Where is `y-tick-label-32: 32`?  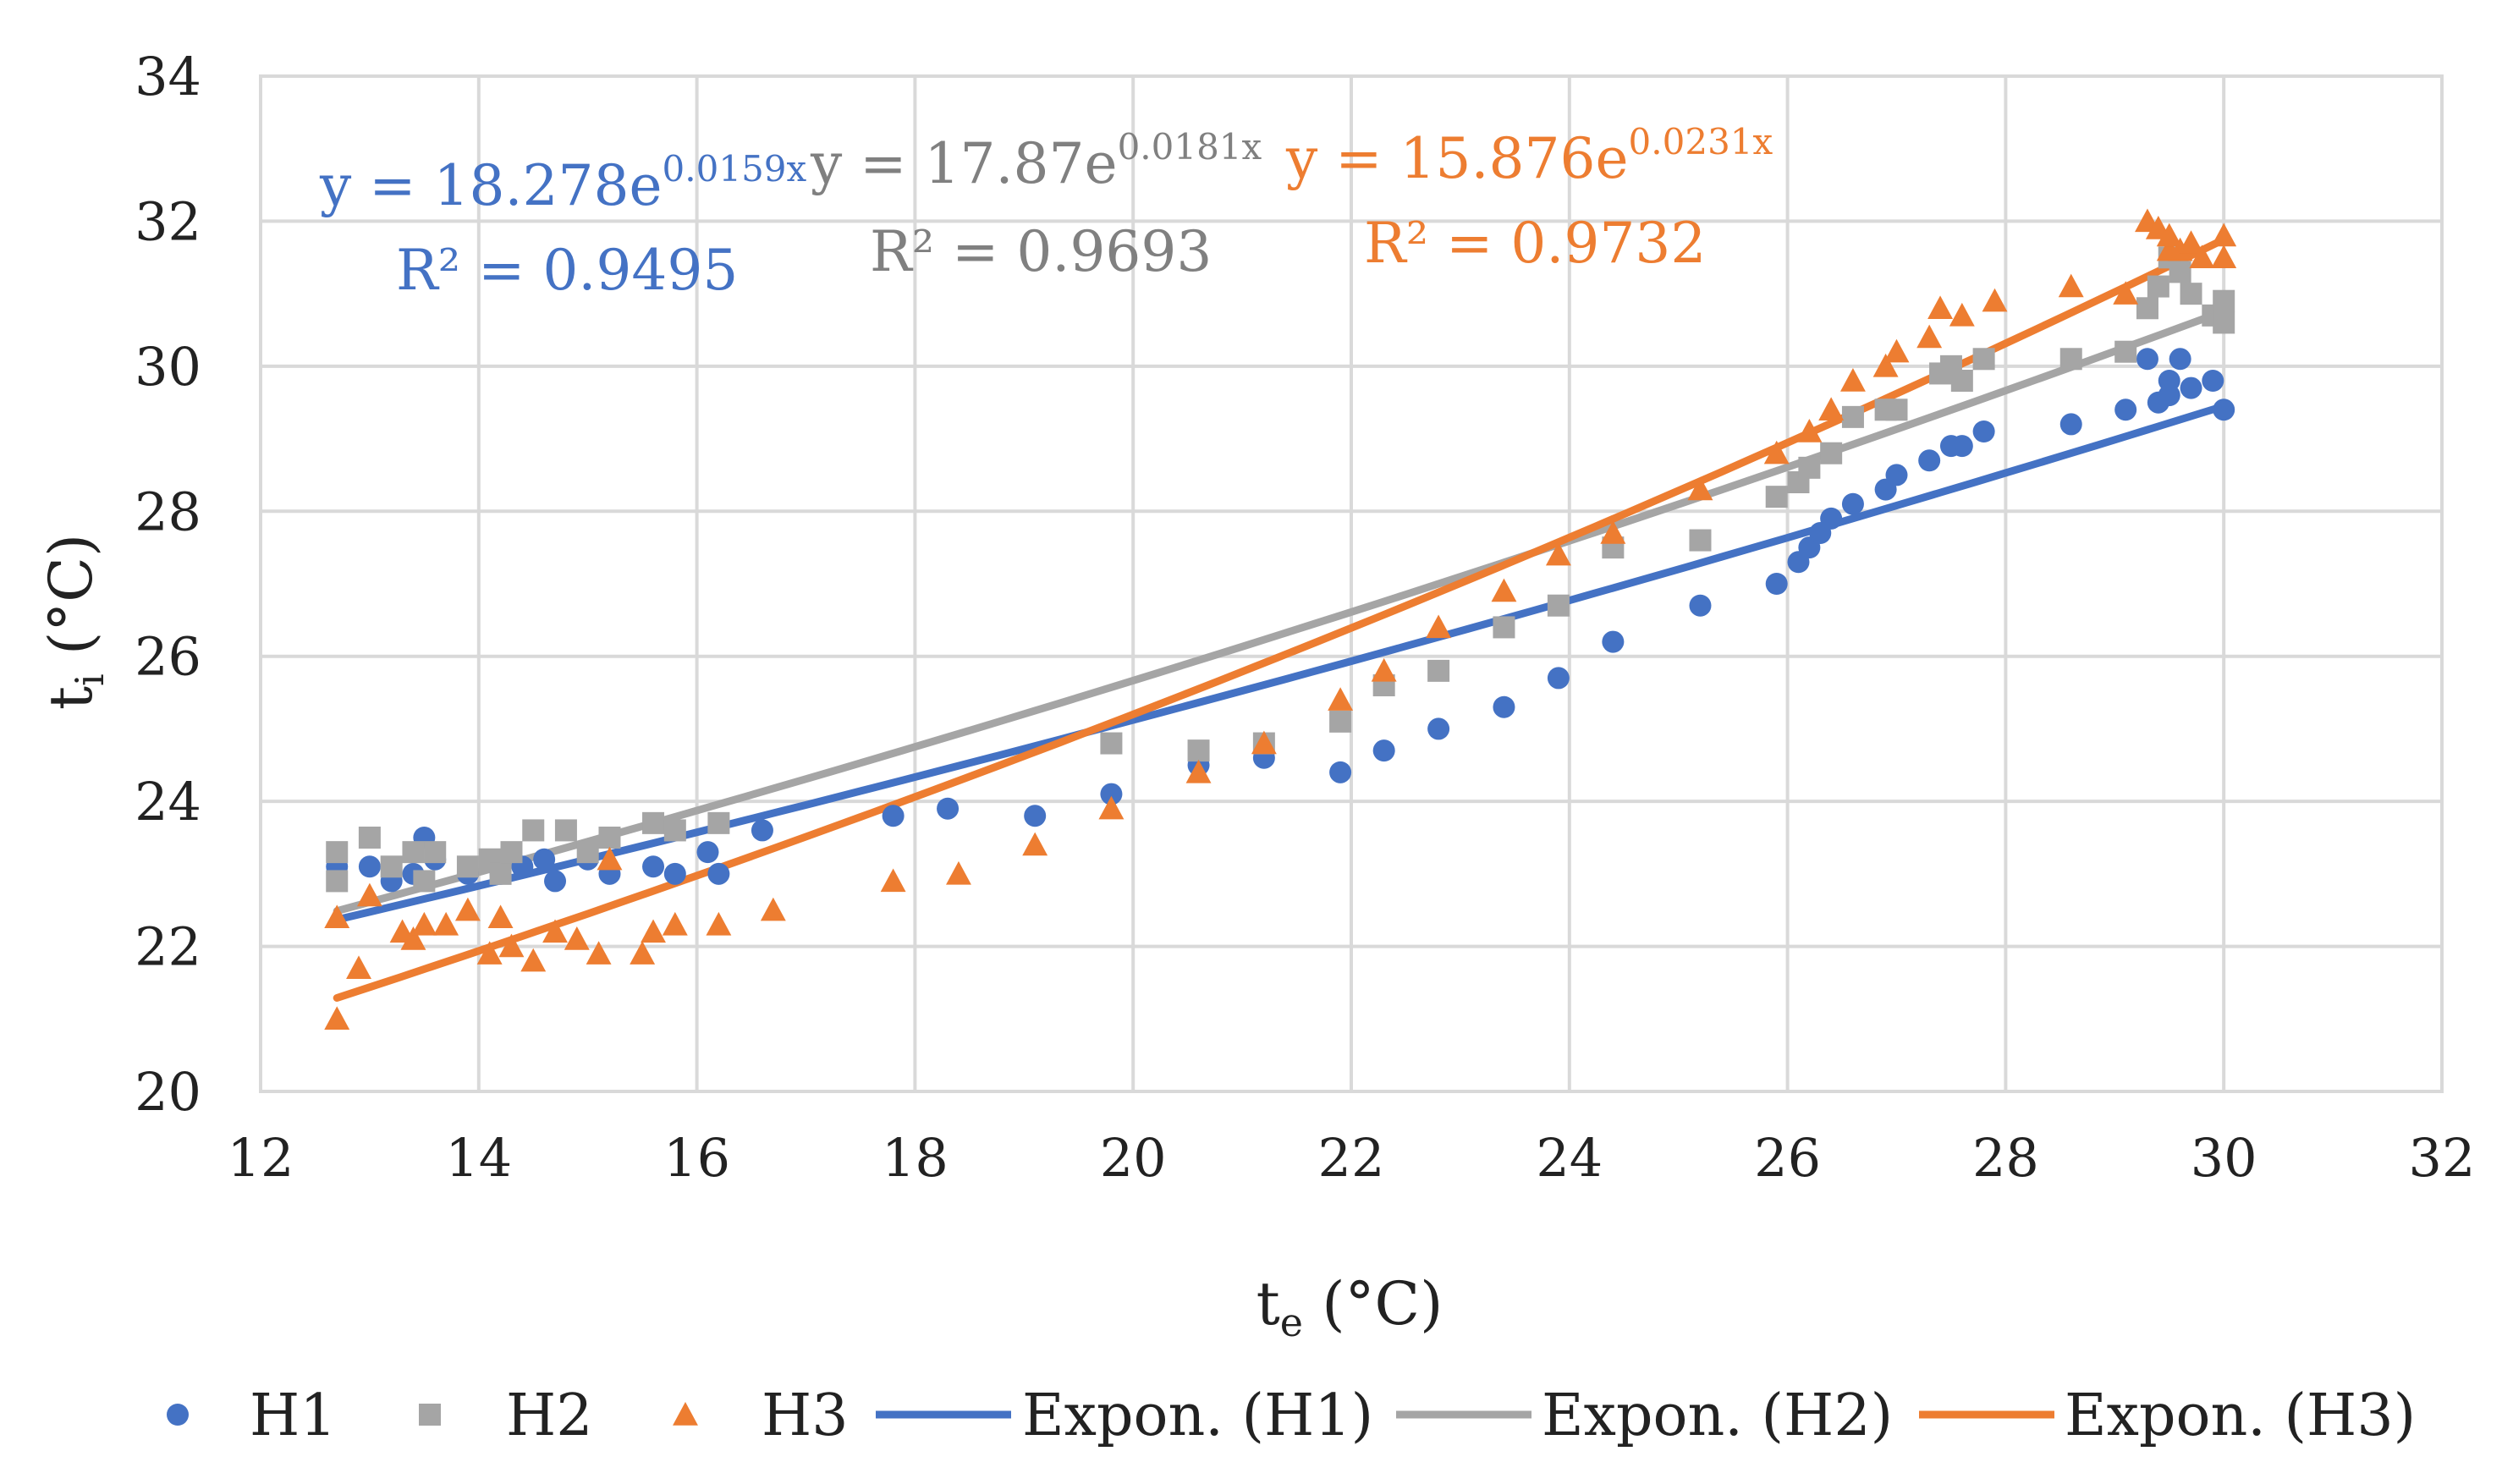 y-tick-label-32: 32 is located at coordinates (168, 221).